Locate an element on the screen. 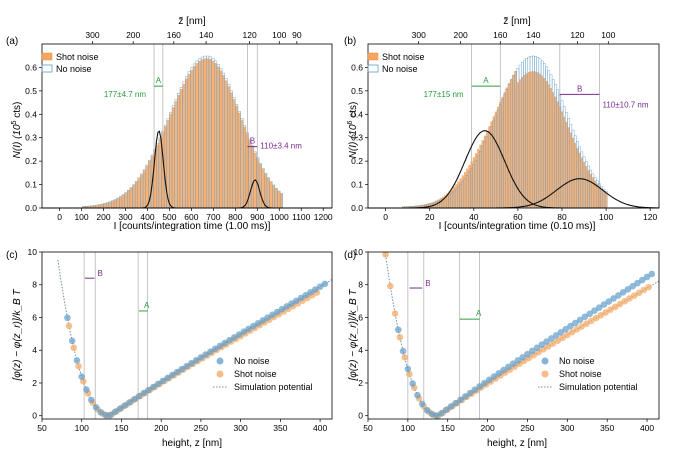  x-tick-label: 400 is located at coordinates (647, 428).